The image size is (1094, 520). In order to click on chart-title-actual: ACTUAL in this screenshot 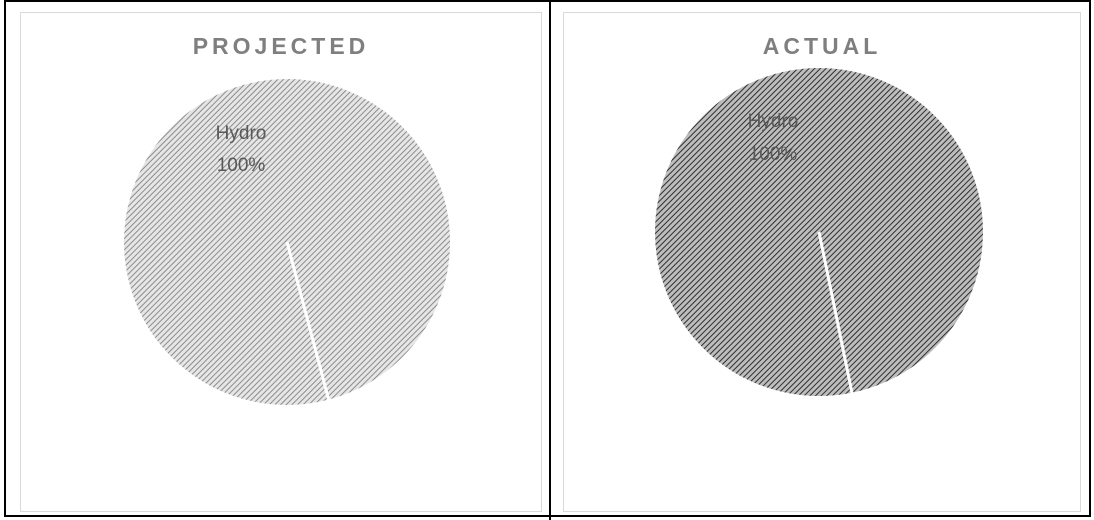, I will do `click(822, 46)`.